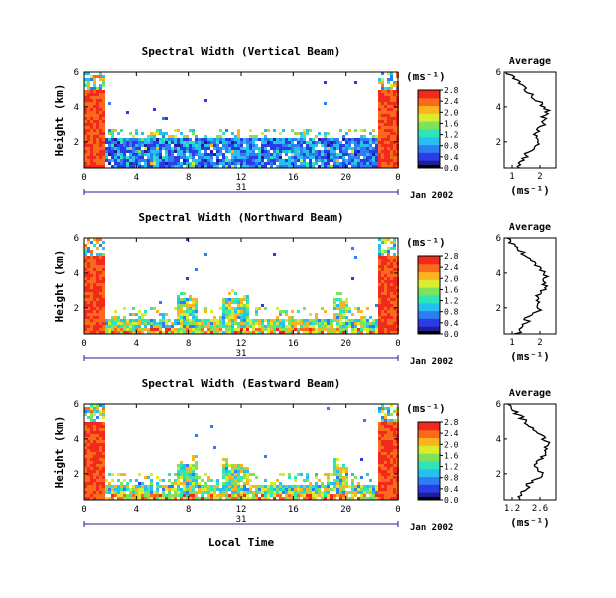 This screenshot has height=598, width=616. I want to click on profile-y-tick-label: 2, so click(498, 475).